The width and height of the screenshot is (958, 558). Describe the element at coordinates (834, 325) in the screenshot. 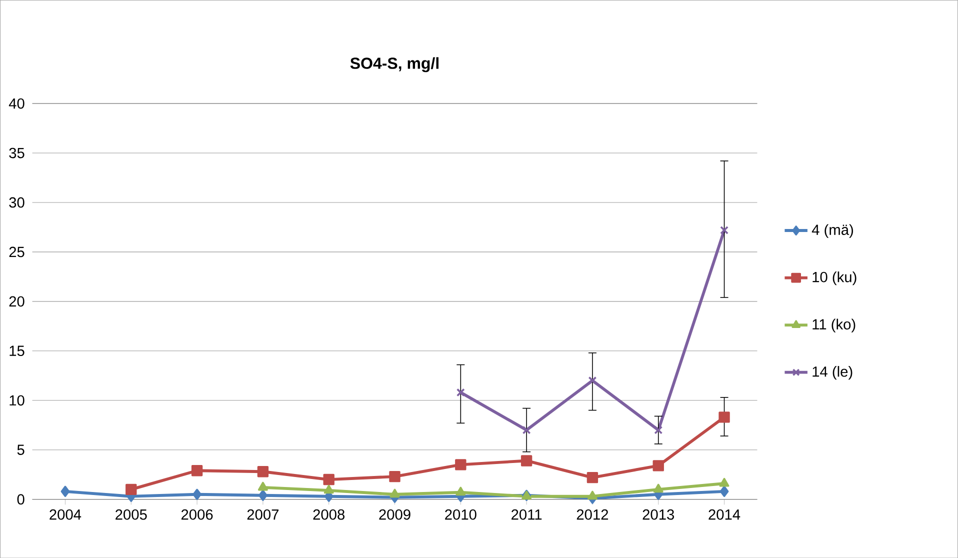

I see `legend-label: 11 (ko)` at that location.